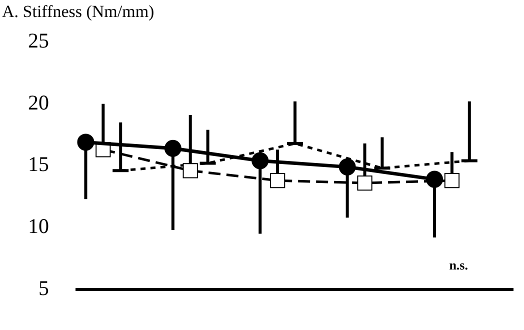  I want to click on y-tick-label: 20, so click(38, 102).